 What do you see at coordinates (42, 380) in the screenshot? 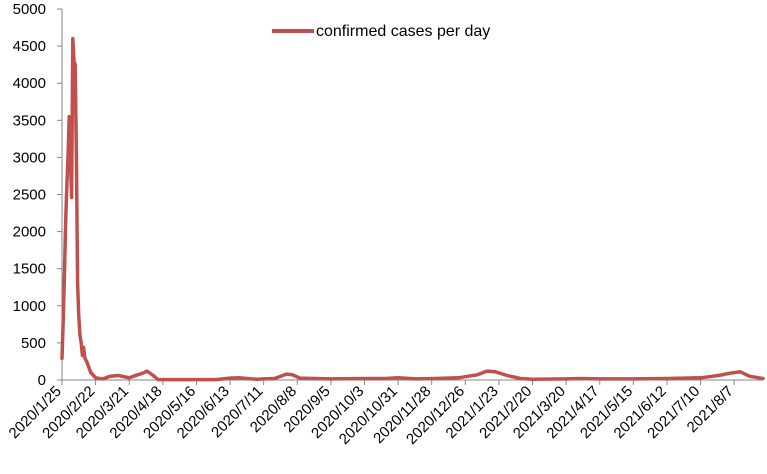
I see `y-tick-label: 0` at bounding box center [42, 380].